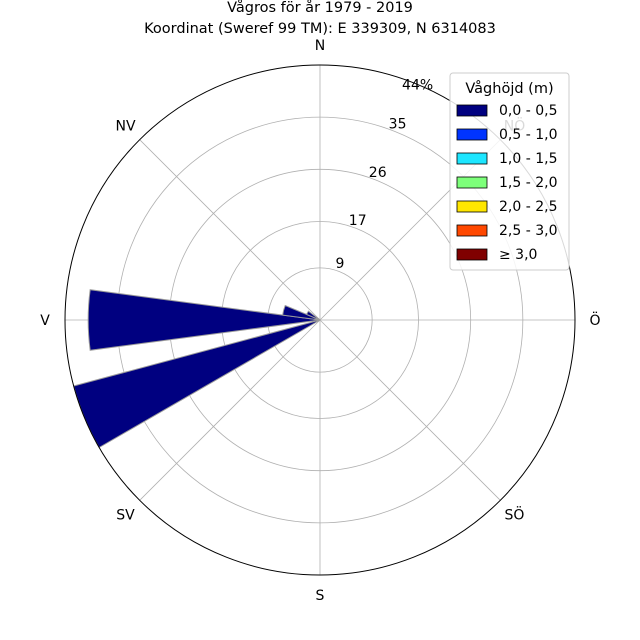 This screenshot has height=640, width=640. Describe the element at coordinates (528, 159) in the screenshot. I see `legend-label: 1,0 - 1,5` at that location.